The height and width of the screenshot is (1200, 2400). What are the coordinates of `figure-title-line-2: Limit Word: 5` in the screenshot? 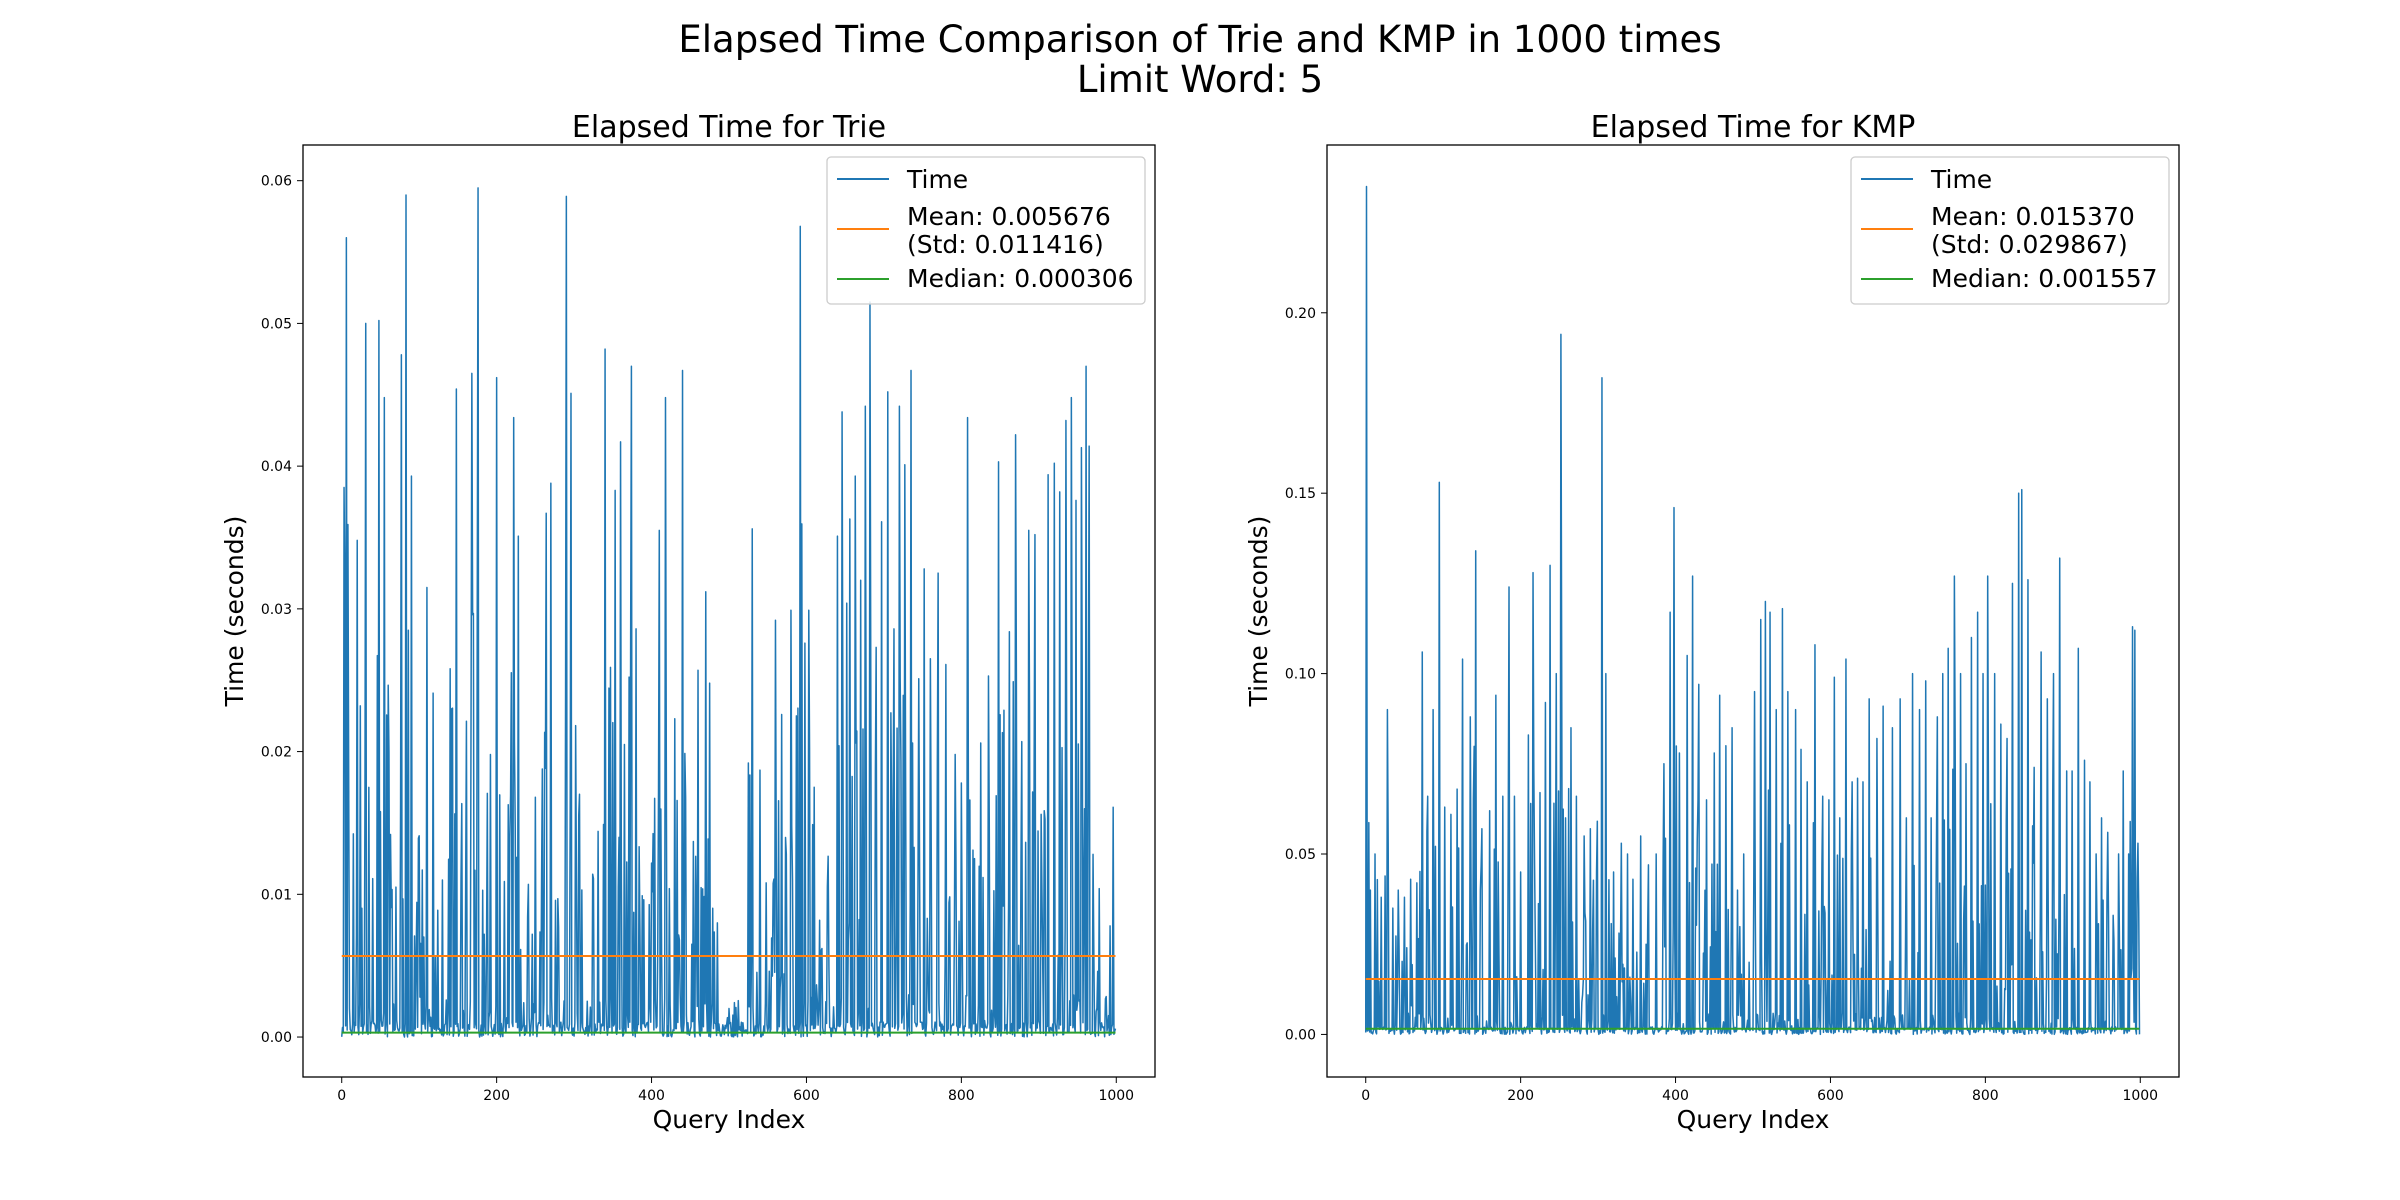 It's located at (1200, 79).